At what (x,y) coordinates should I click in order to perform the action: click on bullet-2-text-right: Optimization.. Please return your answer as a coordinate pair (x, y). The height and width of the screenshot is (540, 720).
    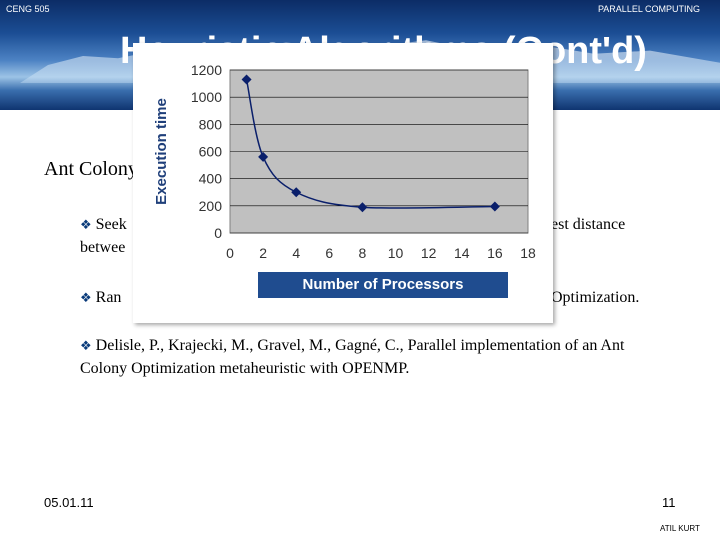
    Looking at the image, I should click on (595, 297).